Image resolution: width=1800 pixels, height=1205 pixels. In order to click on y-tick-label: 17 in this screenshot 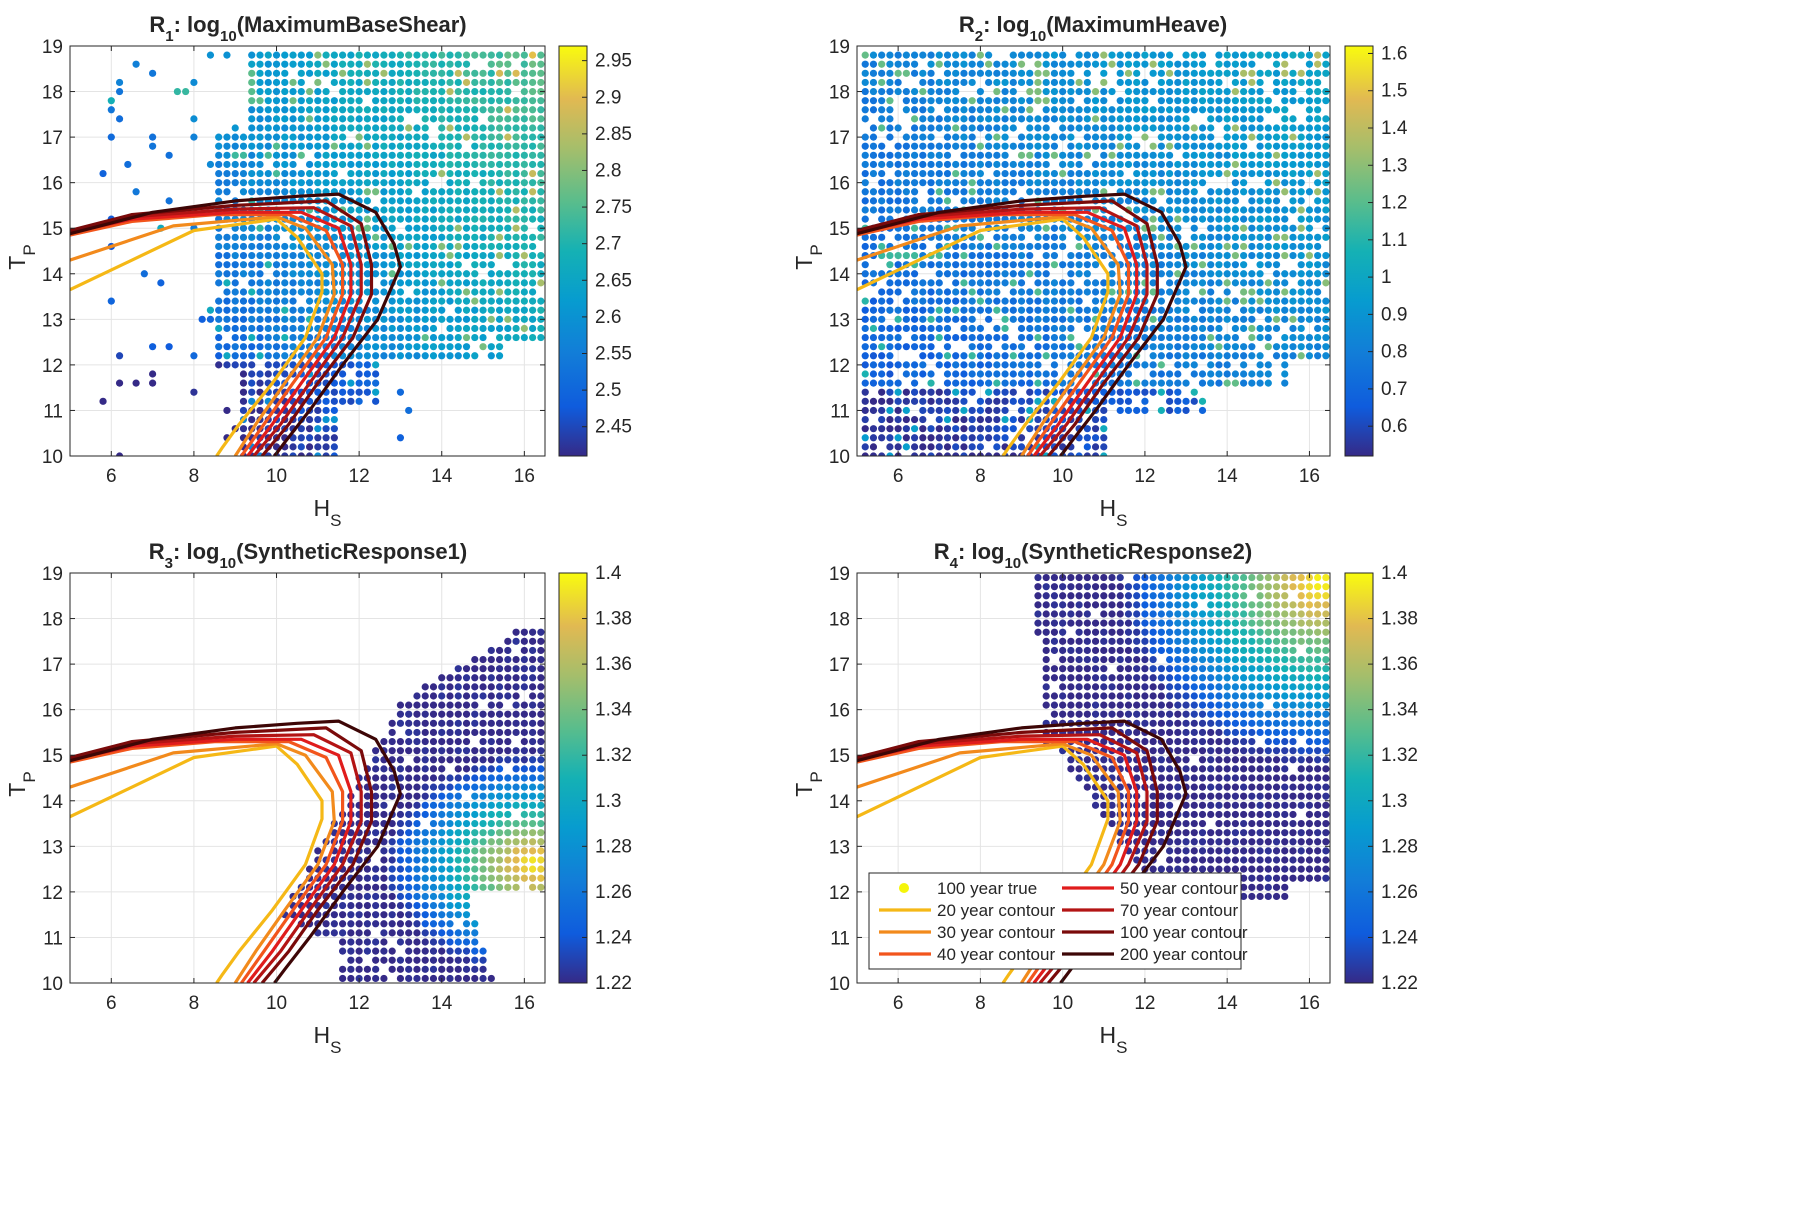, I will do `click(839, 138)`.